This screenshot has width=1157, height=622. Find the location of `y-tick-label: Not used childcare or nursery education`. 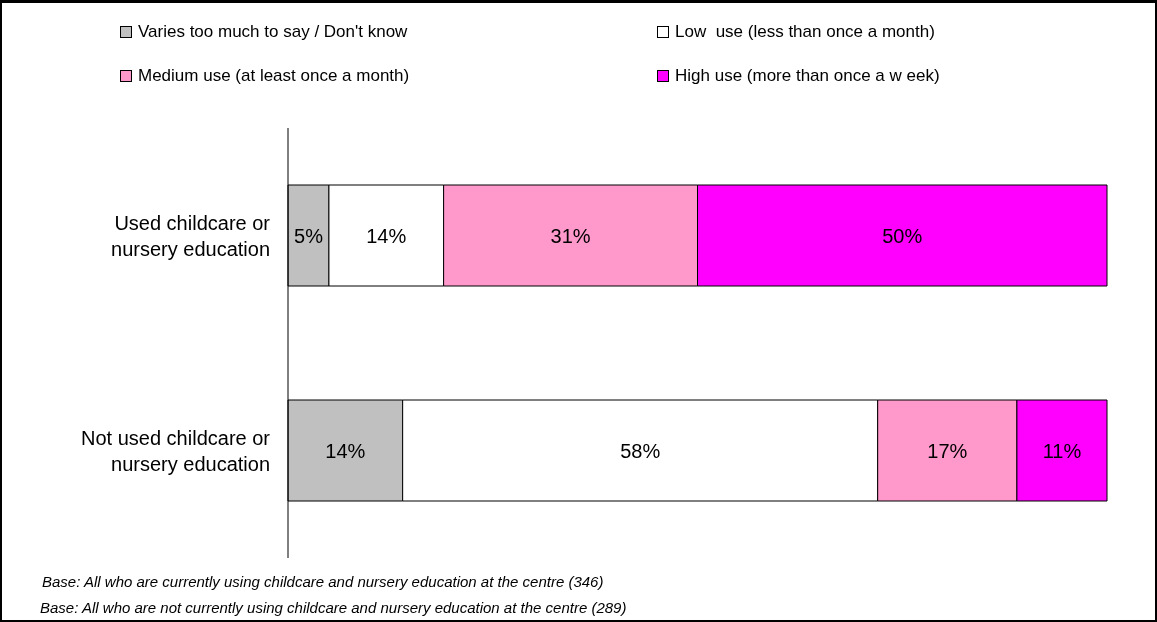

y-tick-label: Not used childcare or nursery education is located at coordinates (176, 450).